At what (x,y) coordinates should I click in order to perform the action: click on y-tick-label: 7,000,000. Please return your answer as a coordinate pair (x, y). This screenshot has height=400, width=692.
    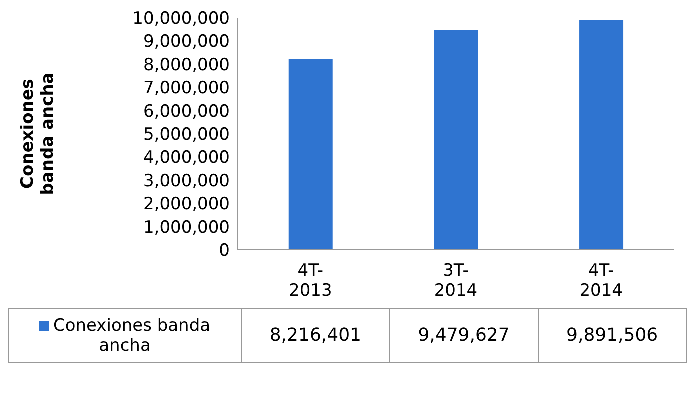
    Looking at the image, I should click on (186, 88).